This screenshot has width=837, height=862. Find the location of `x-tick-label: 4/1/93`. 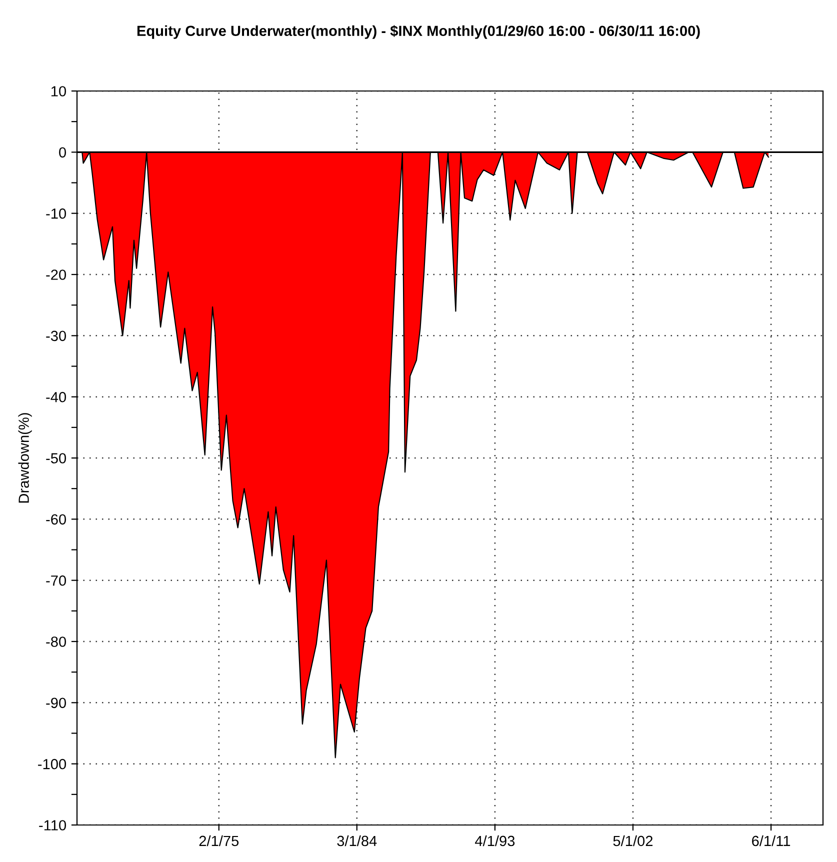

x-tick-label: 4/1/93 is located at coordinates (495, 840).